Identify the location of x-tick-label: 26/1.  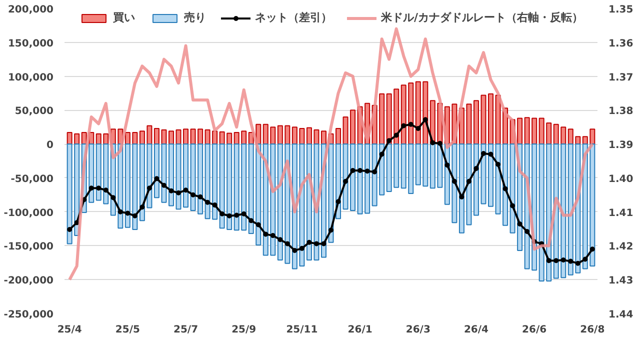
(360, 330).